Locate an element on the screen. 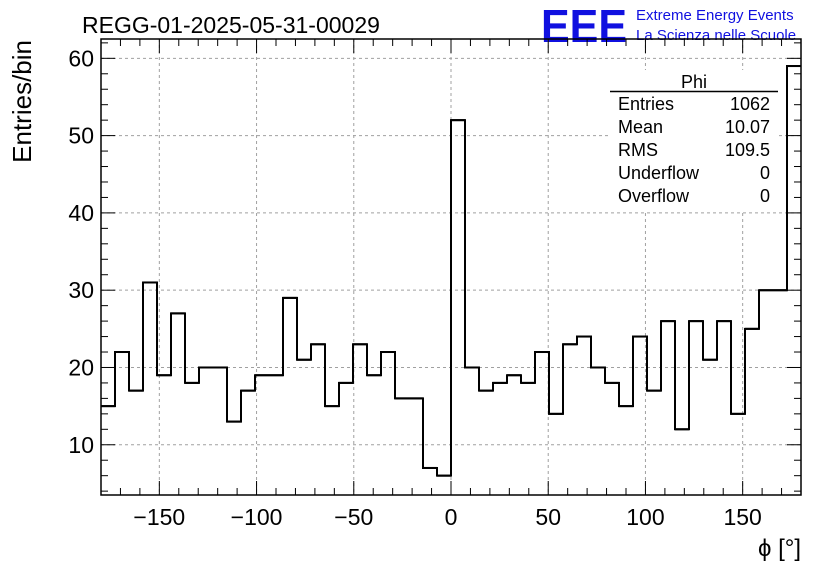 The image size is (836, 572). x-tick-label: 0 is located at coordinates (451, 517).